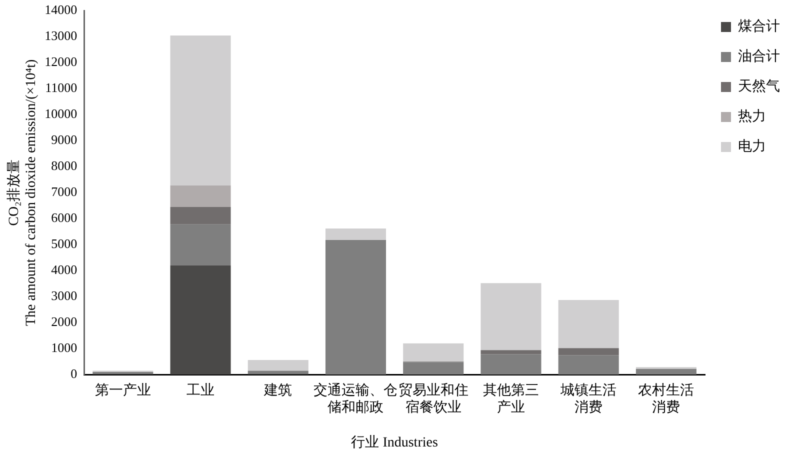 The image size is (800, 459). I want to click on y-tick-label: 5000, so click(64, 244).